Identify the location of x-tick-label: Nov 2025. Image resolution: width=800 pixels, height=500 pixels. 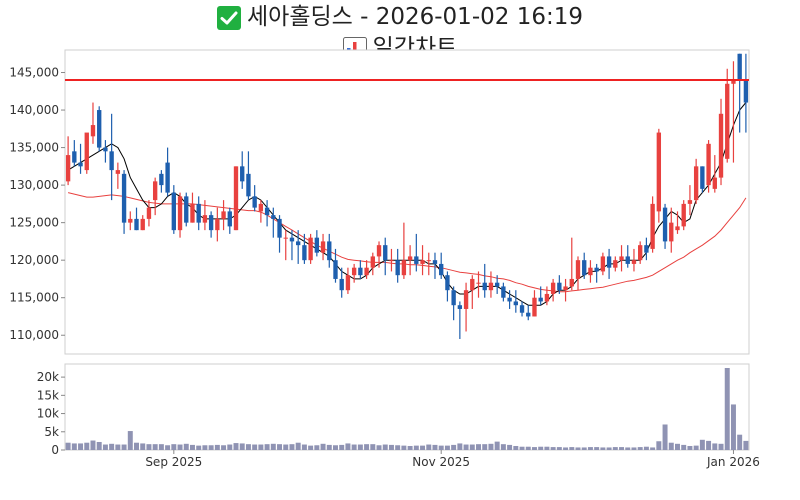
(441, 462).